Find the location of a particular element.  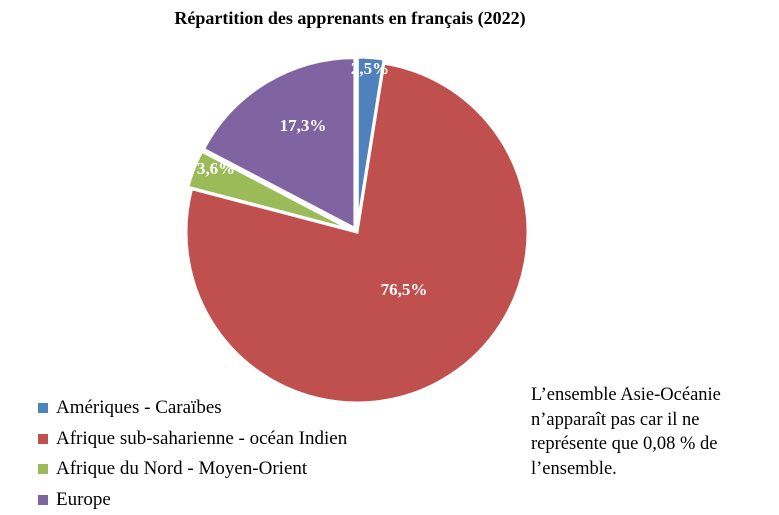

slice-data-label: 76,5% is located at coordinates (404, 289).